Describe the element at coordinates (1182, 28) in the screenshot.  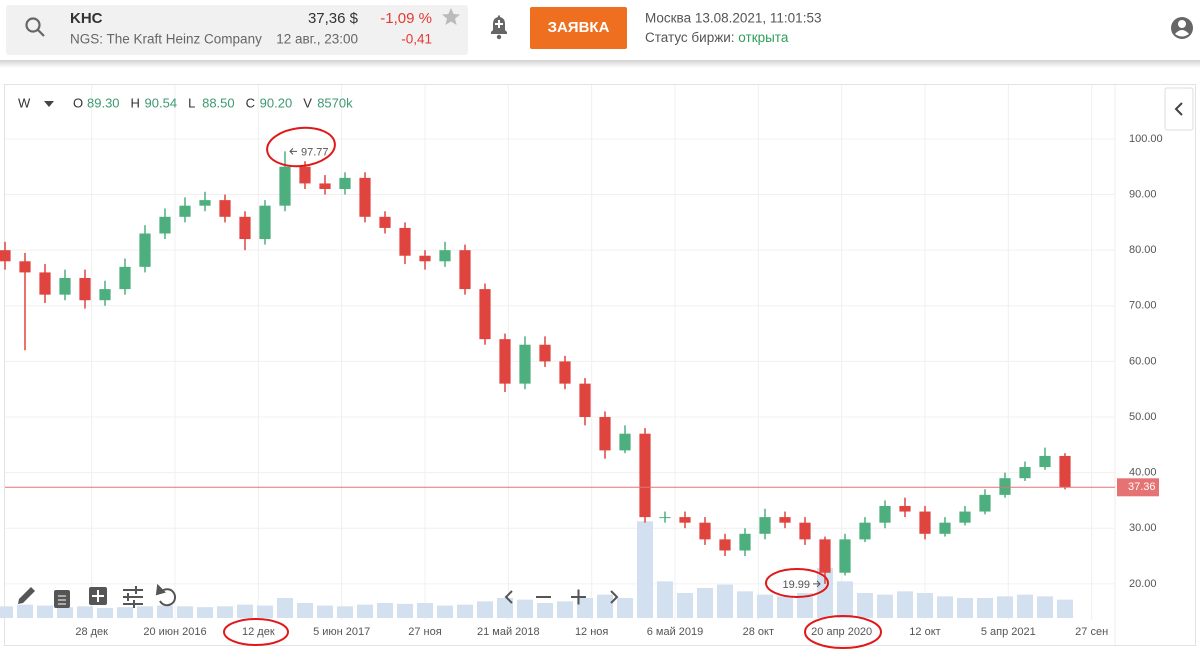
I see `user-icon` at that location.